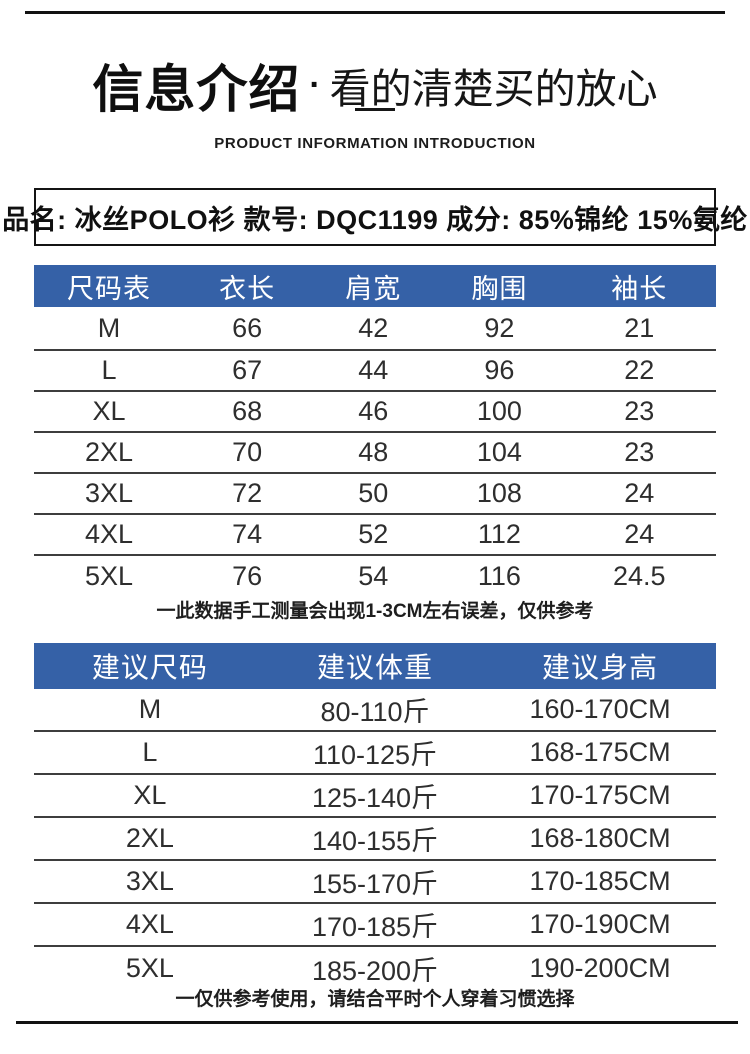  I want to click on cell-chest: 100, so click(499, 411).